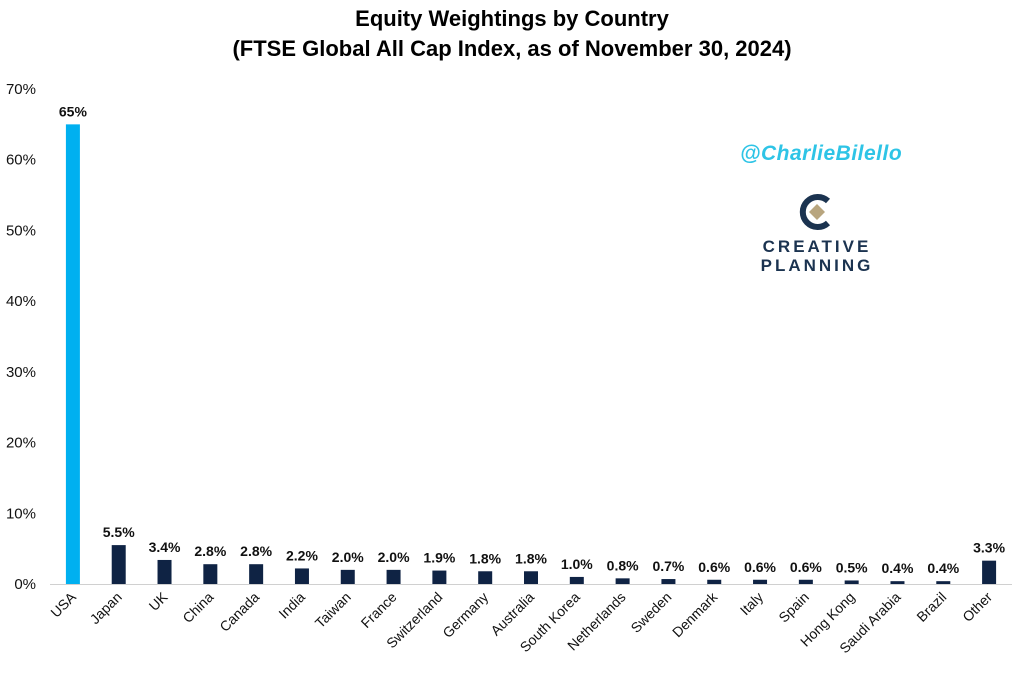 The image size is (1024, 673). What do you see at coordinates (989, 548) in the screenshot?
I see `data-label: 3.3%` at bounding box center [989, 548].